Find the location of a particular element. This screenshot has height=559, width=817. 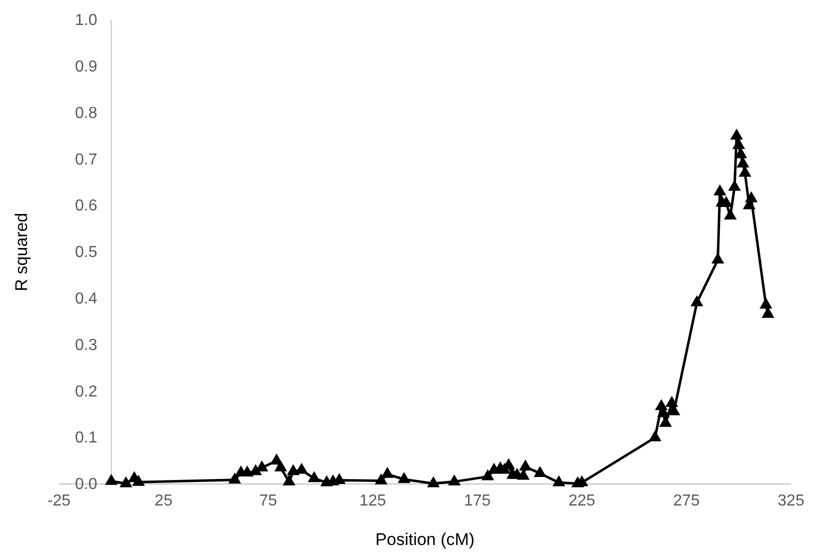

x-tick-label: 125 is located at coordinates (372, 501).